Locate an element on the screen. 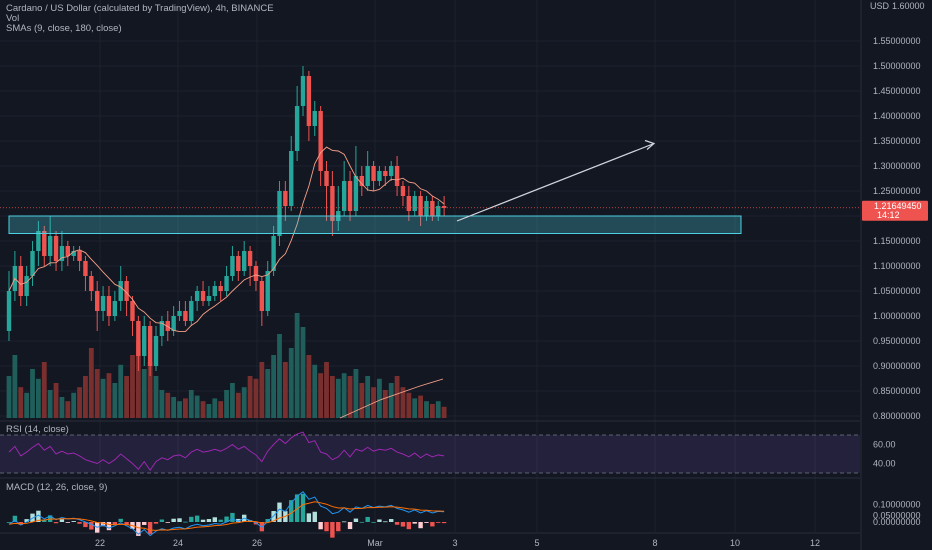  sma-legend: SMAs (9, close, 180, close) is located at coordinates (64, 28).